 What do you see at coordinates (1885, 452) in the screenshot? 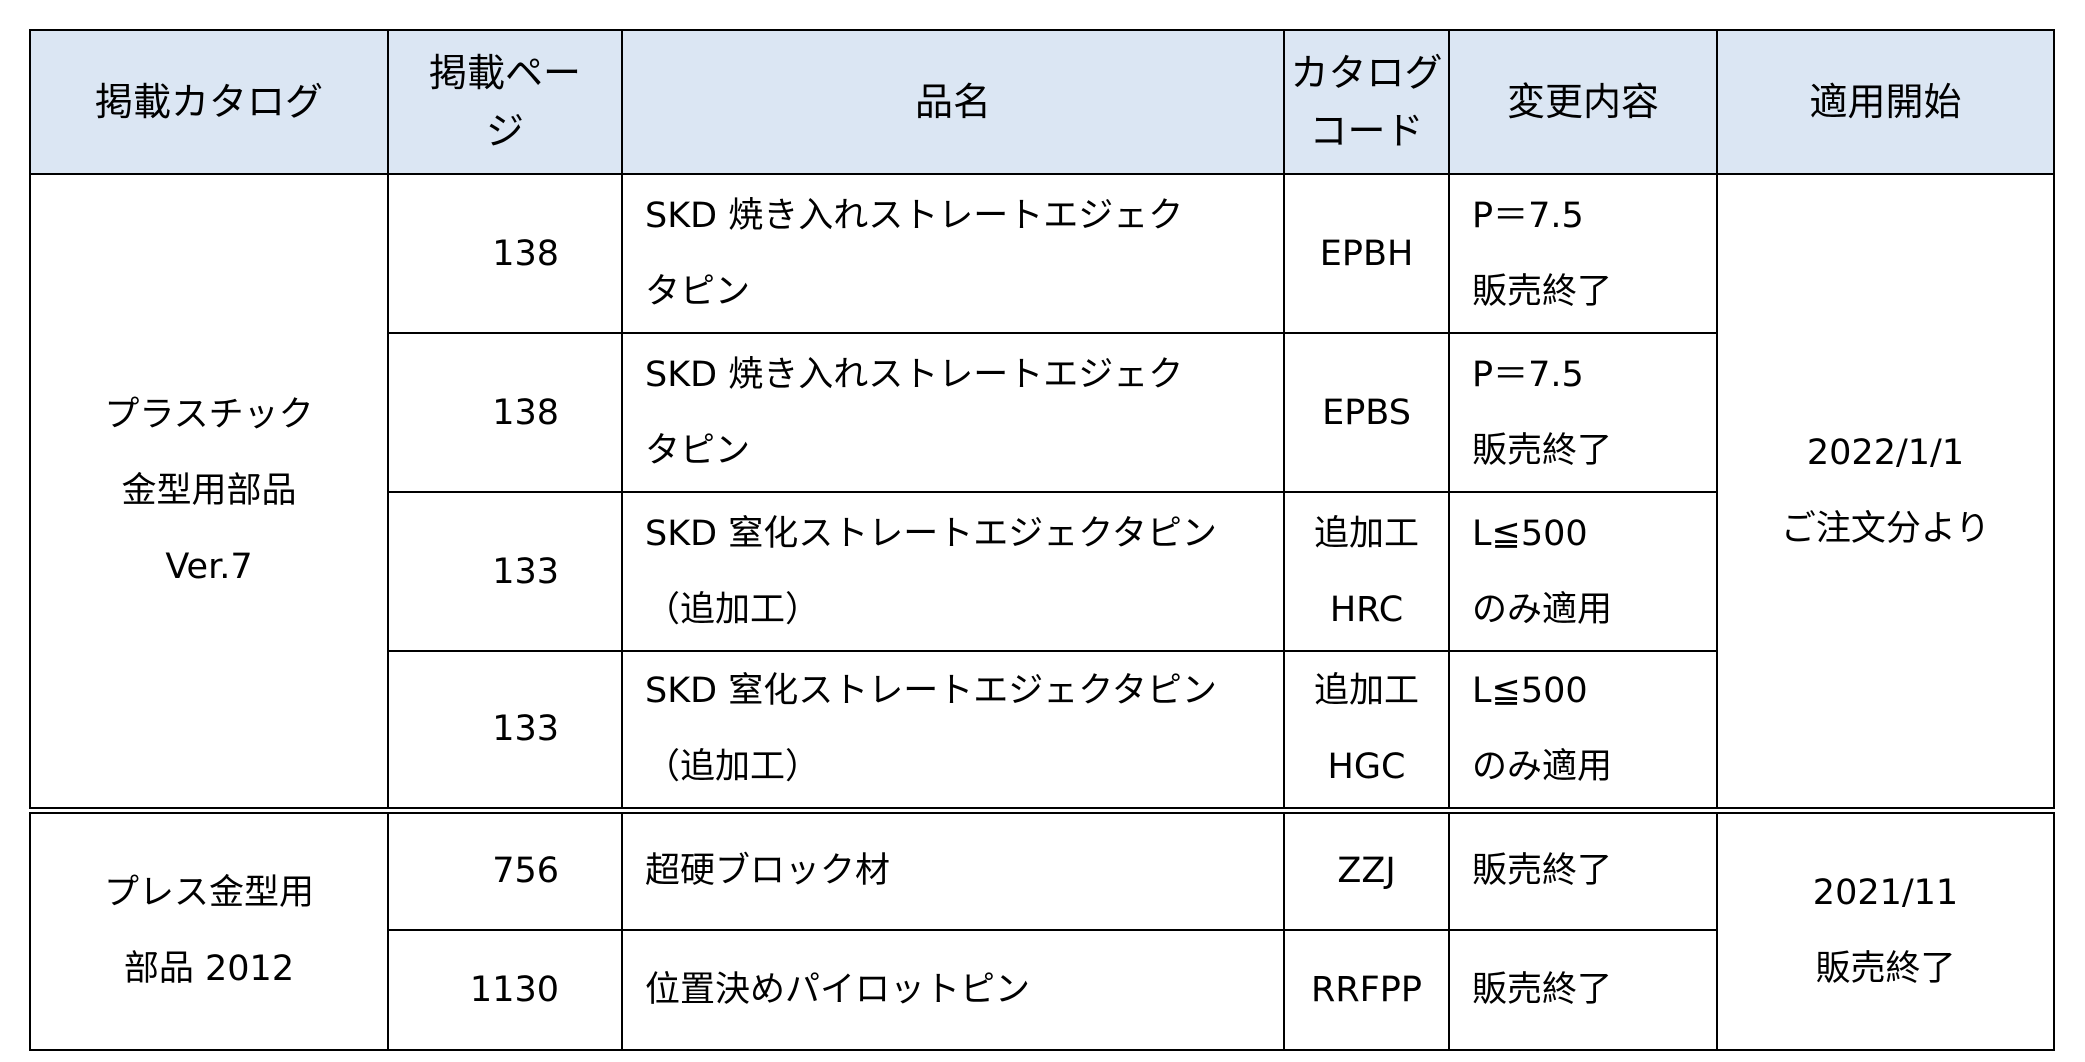
I see `start-line: 2022/1/1` at bounding box center [1885, 452].